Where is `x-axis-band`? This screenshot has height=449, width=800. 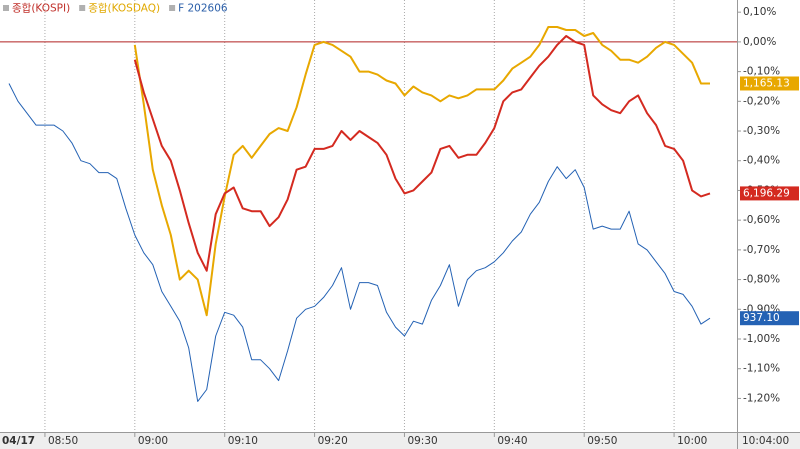
x-axis-band is located at coordinates (400, 440).